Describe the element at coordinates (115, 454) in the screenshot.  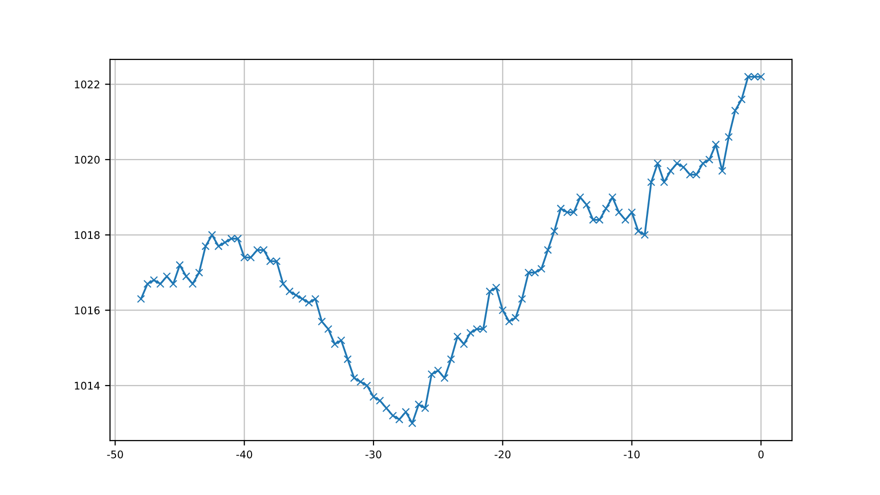
I see `x-tick-label: -50` at that location.